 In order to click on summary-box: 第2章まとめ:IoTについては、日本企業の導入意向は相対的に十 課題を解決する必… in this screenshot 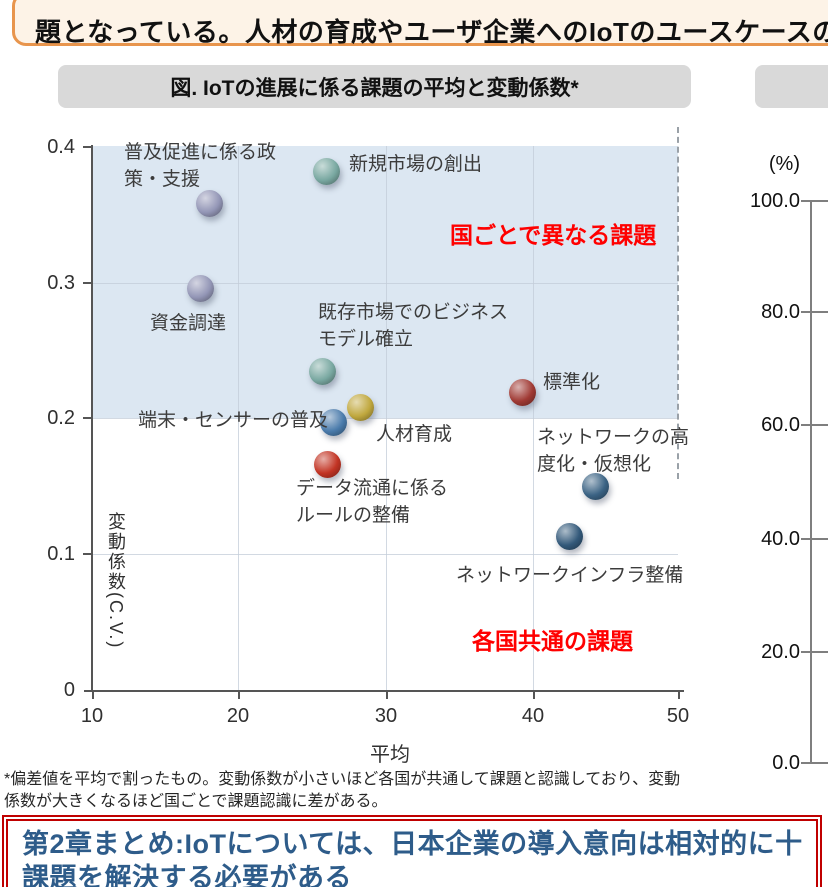, I will do `click(412, 851)`.